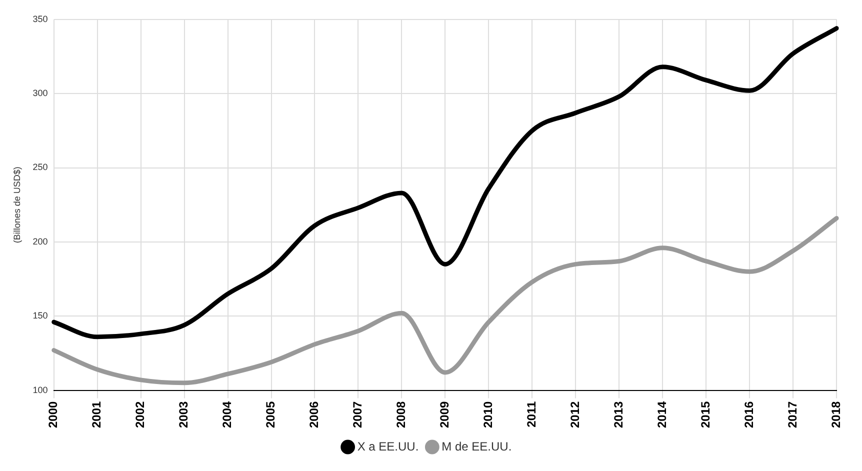 The height and width of the screenshot is (471, 862). I want to click on x-tick-label: 2016, so click(749, 414).